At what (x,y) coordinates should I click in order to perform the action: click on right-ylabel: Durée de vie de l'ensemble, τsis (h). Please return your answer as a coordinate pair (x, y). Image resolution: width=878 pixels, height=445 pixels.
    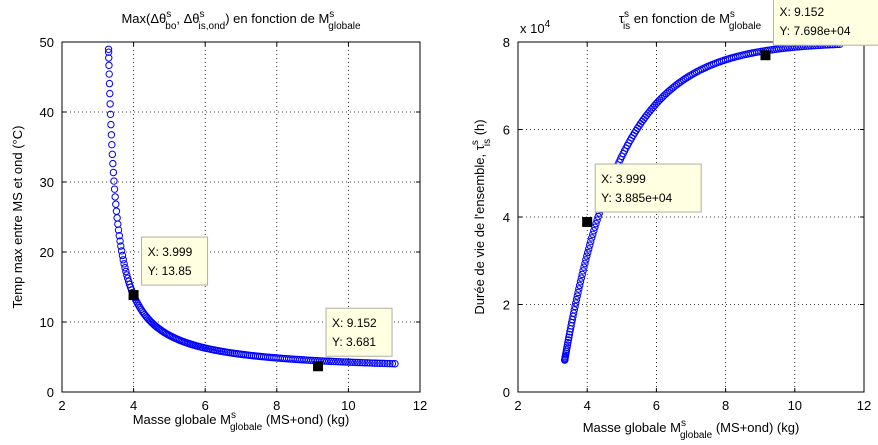
    Looking at the image, I should click on (481, 216).